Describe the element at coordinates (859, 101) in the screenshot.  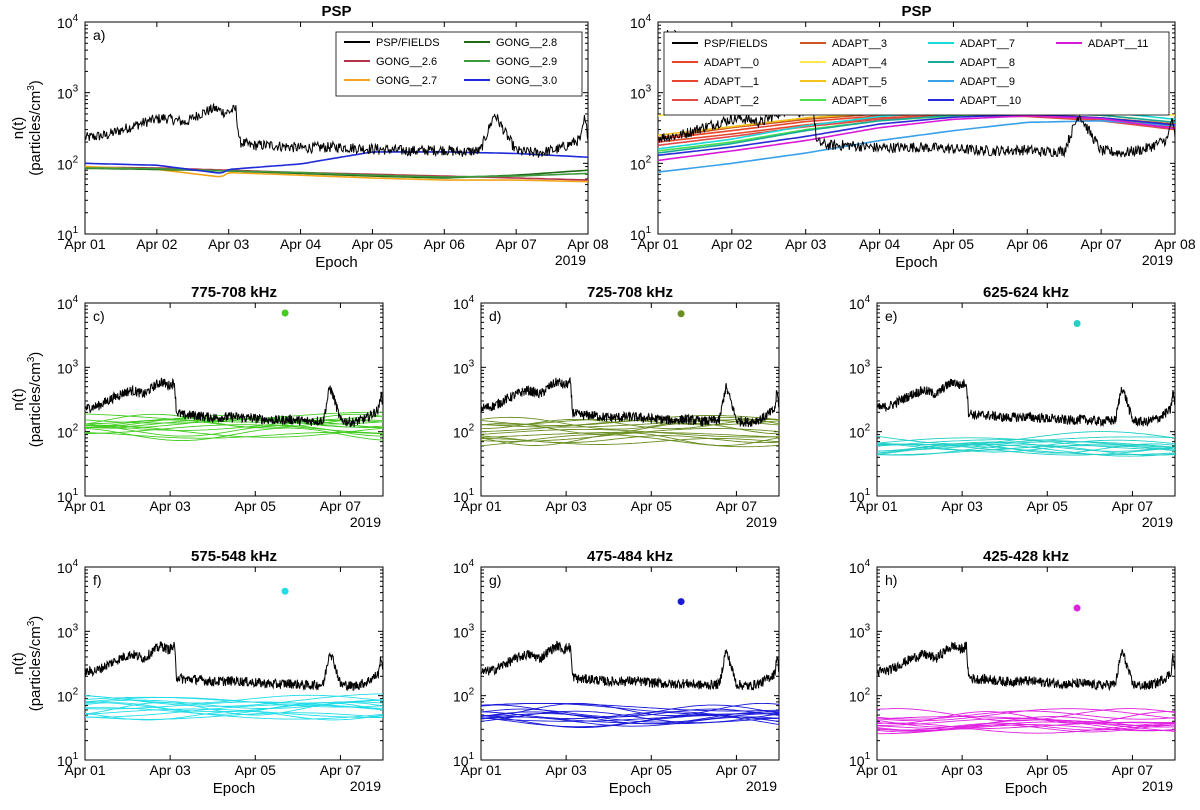
I see `legend-label: ADAPT__6` at that location.